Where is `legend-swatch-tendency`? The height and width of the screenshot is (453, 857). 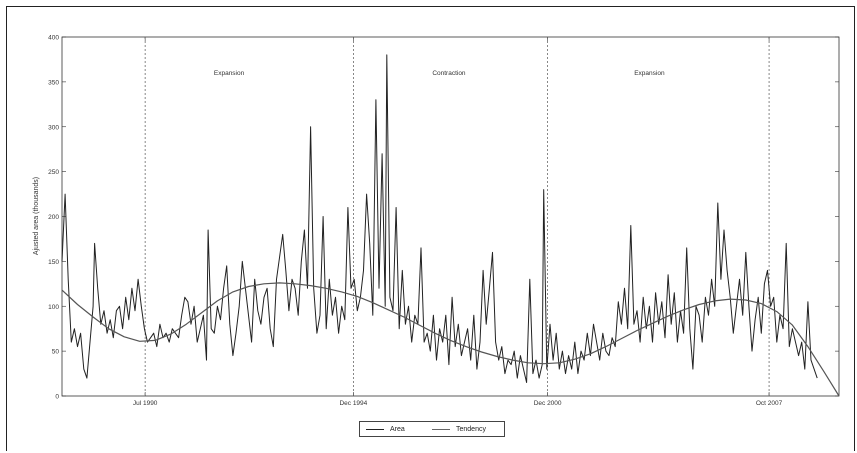
legend-swatch-tendency is located at coordinates (441, 429).